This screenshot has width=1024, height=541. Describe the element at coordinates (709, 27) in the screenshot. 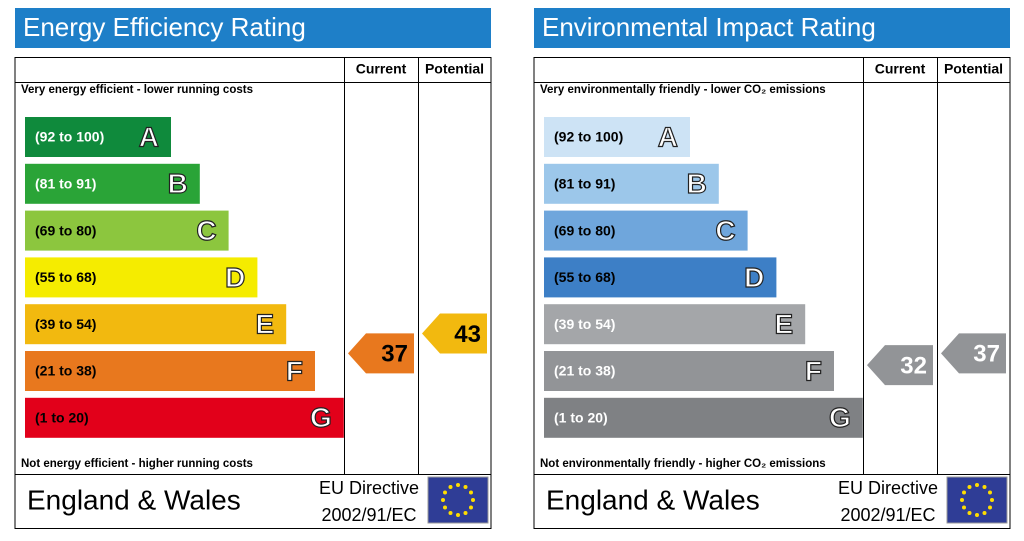

I see `title: Environmental Impact Rating` at that location.